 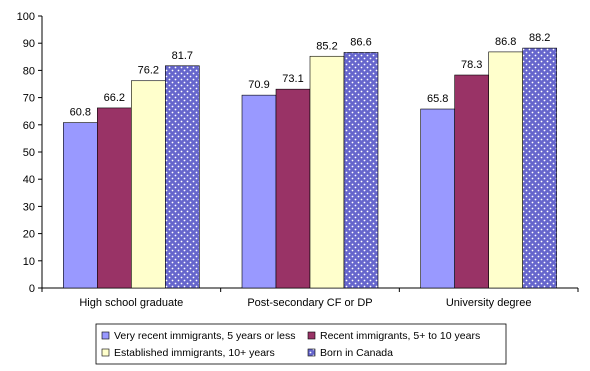 I want to click on y-tick-label: 10, so click(x=29, y=262).